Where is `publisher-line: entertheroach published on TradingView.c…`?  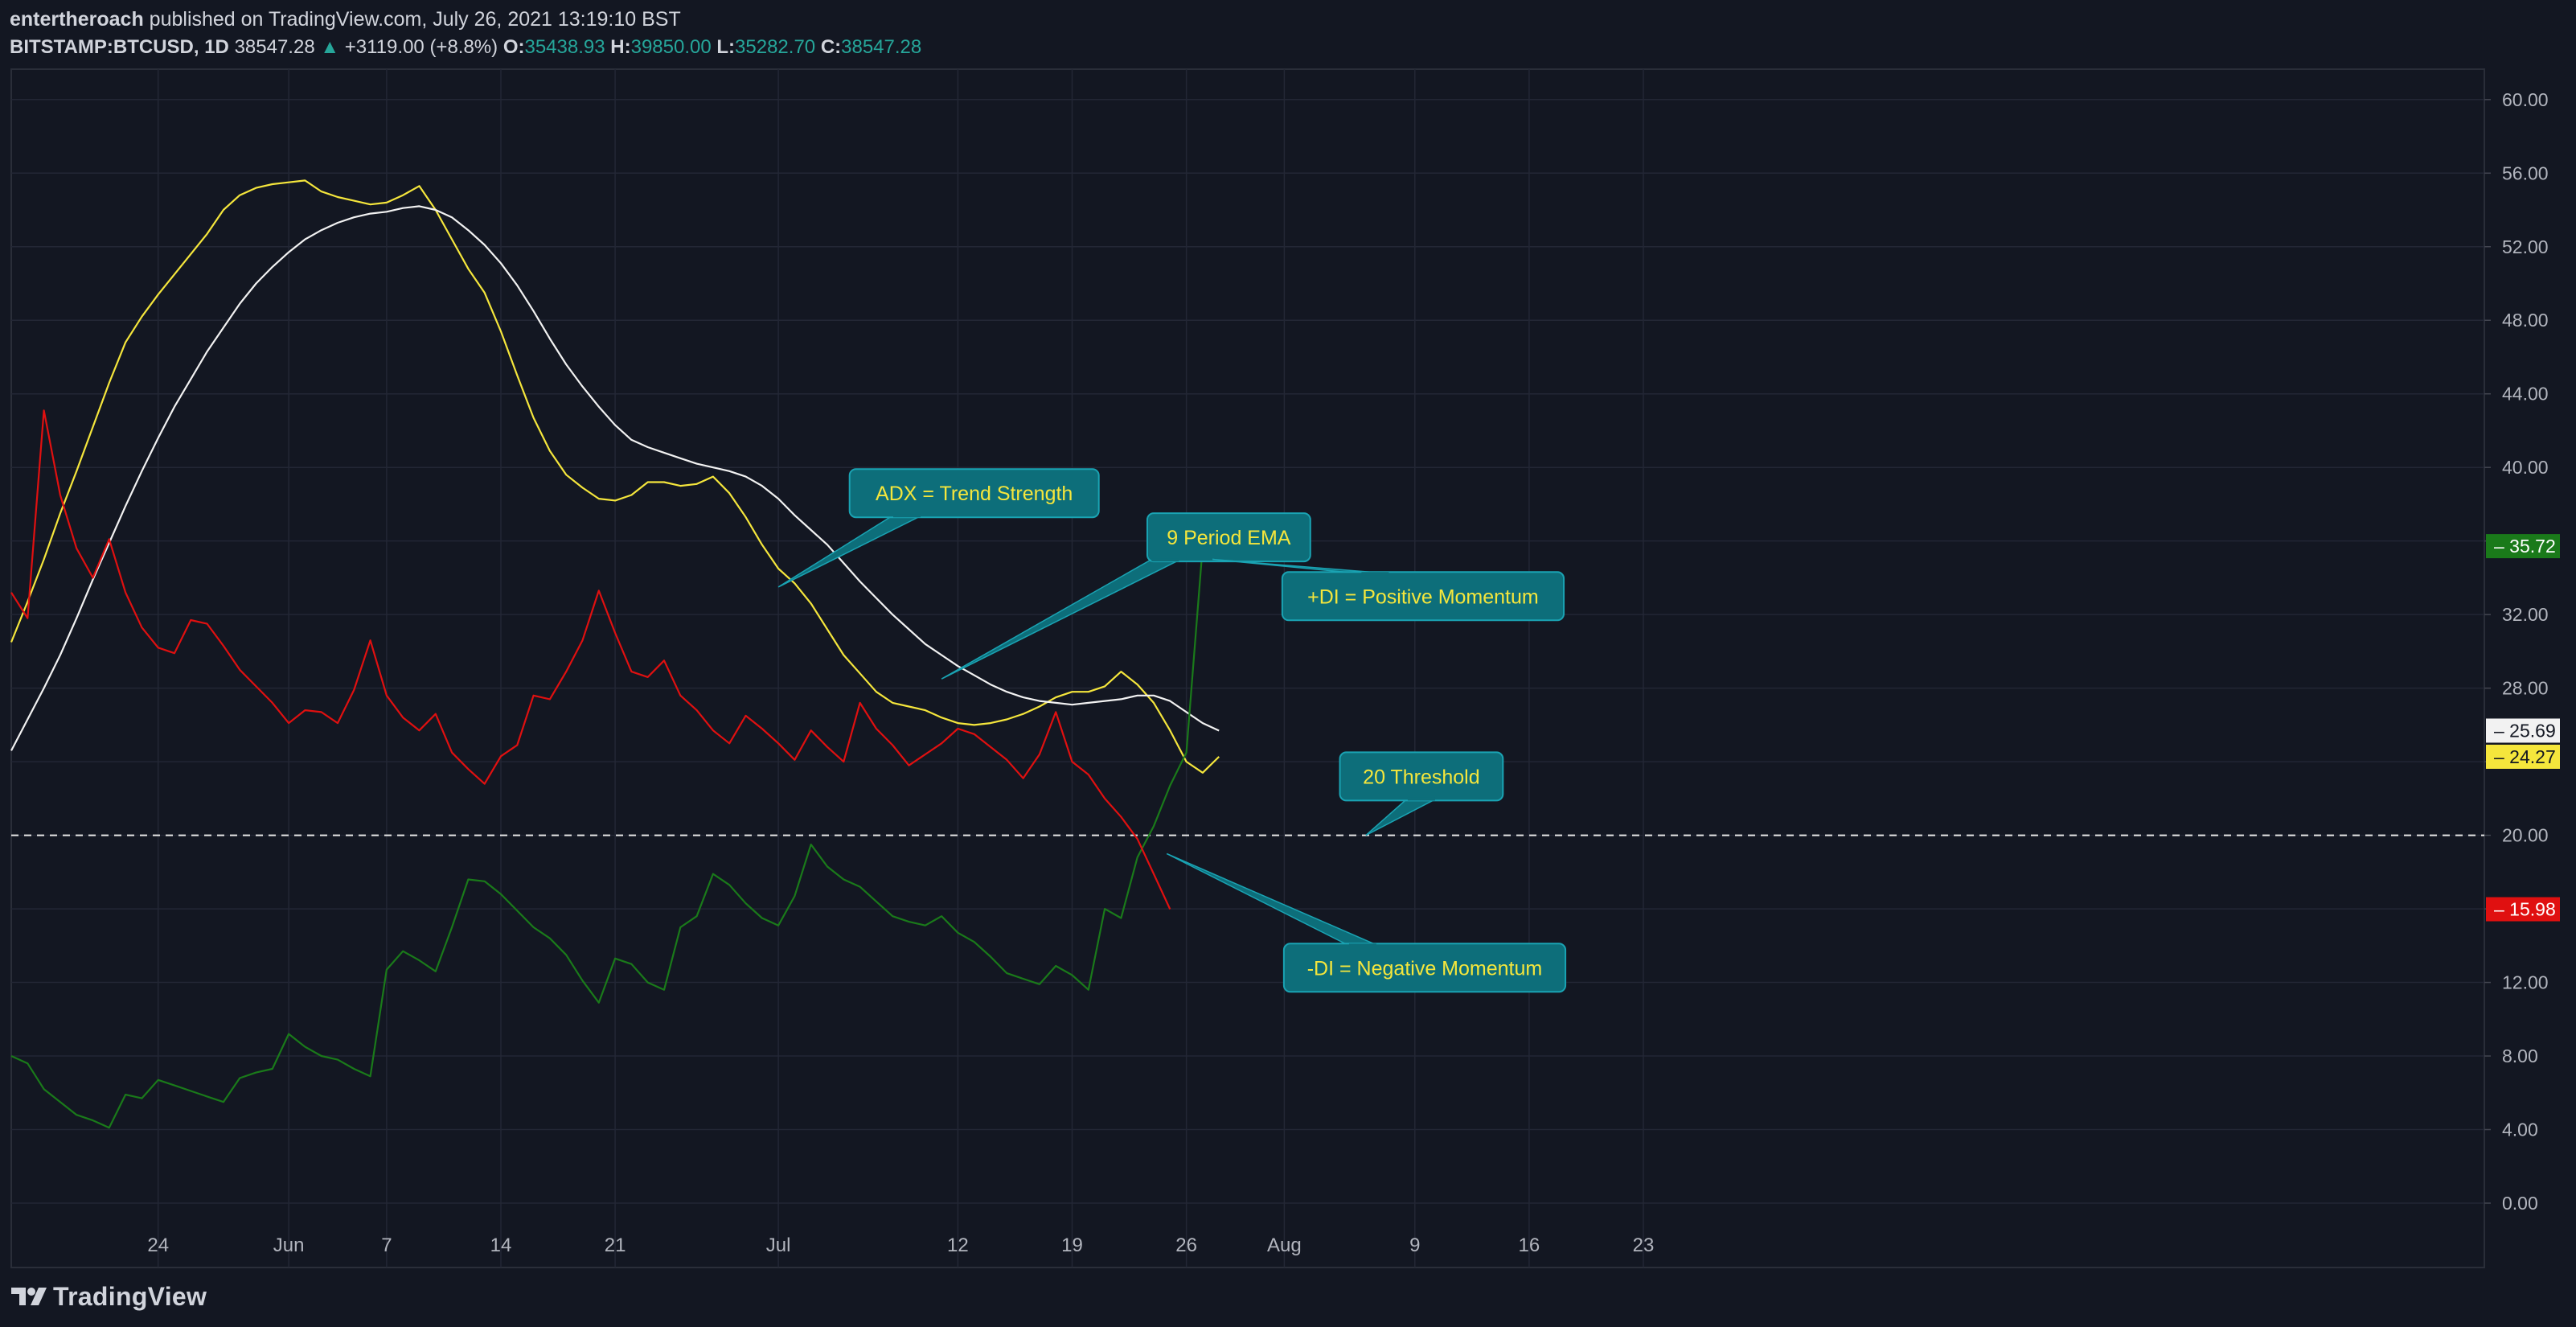
publisher-line: entertheroach published on TradingView.c… is located at coordinates (466, 19).